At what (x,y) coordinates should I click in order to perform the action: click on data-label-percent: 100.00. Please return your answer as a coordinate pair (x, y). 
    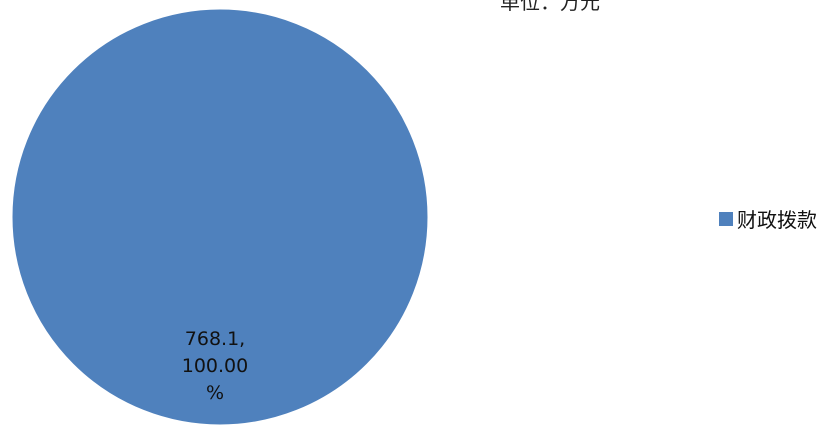
    Looking at the image, I should click on (215, 366).